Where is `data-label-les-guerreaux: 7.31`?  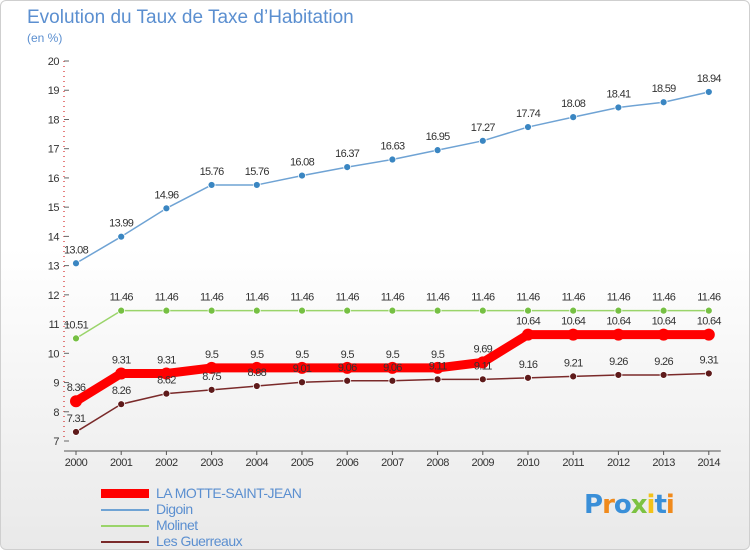
data-label-les-guerreaux: 7.31 is located at coordinates (76, 419).